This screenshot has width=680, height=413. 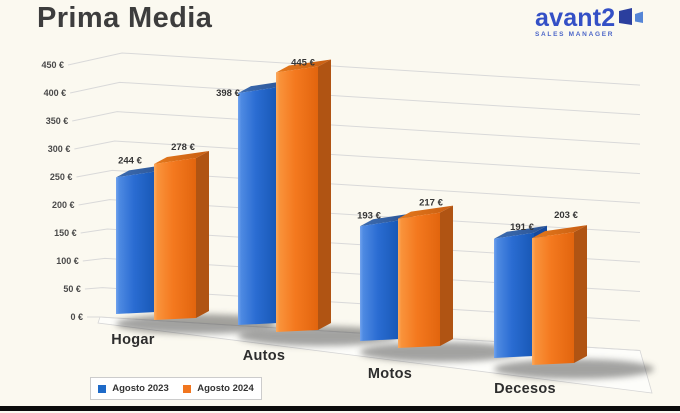 I want to click on bar-autos-agosto-2024-side-face, so click(x=324, y=194).